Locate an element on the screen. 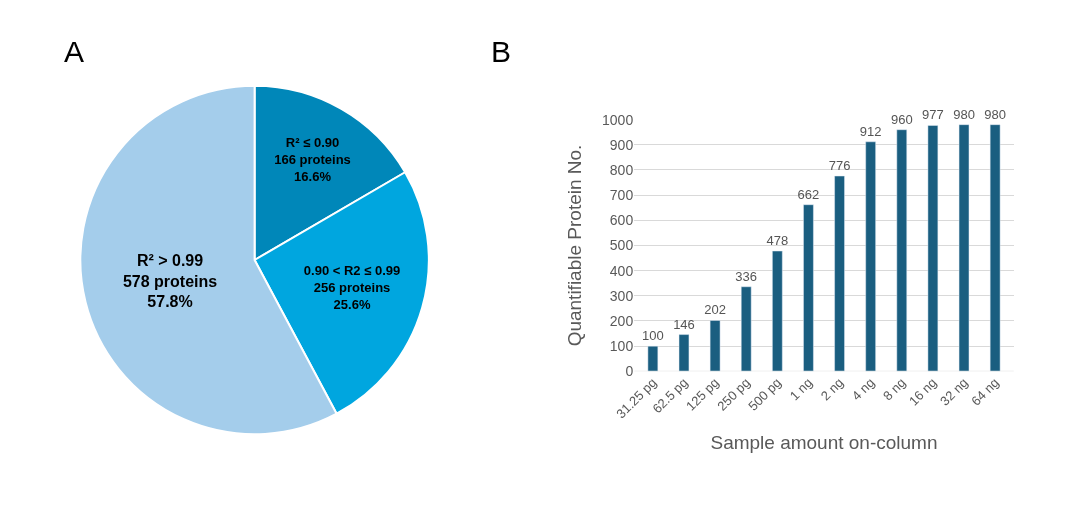  data-label: 100 is located at coordinates (653, 336).